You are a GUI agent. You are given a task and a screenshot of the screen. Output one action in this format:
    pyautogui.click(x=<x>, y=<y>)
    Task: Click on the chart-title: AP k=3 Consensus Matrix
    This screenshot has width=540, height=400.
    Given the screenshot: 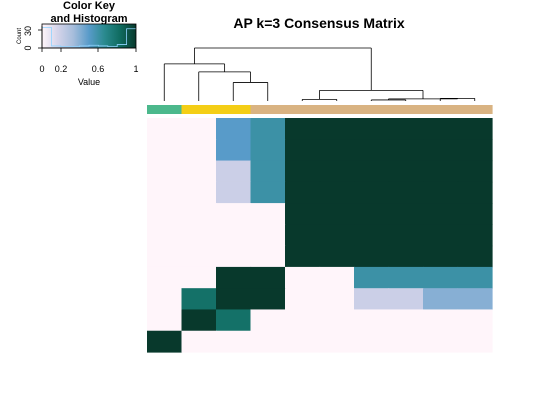 What is the action you would take?
    pyautogui.click(x=319, y=23)
    